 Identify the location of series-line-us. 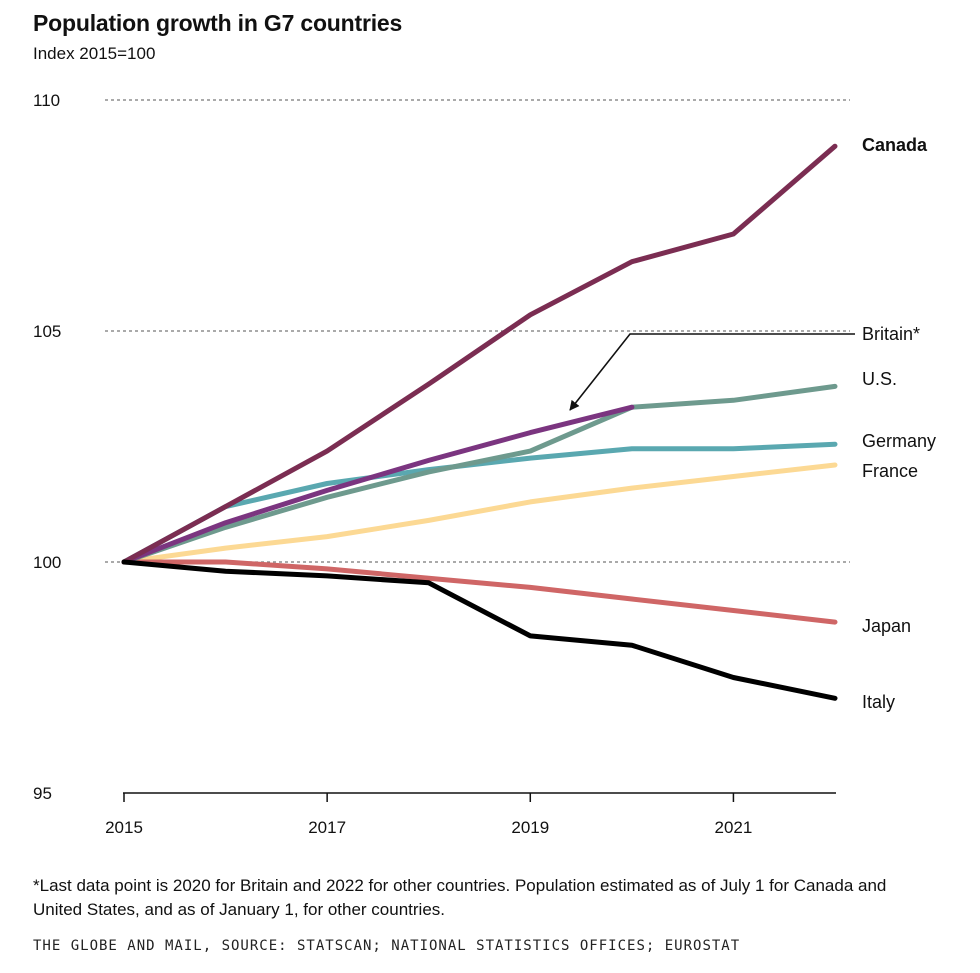
(479, 474).